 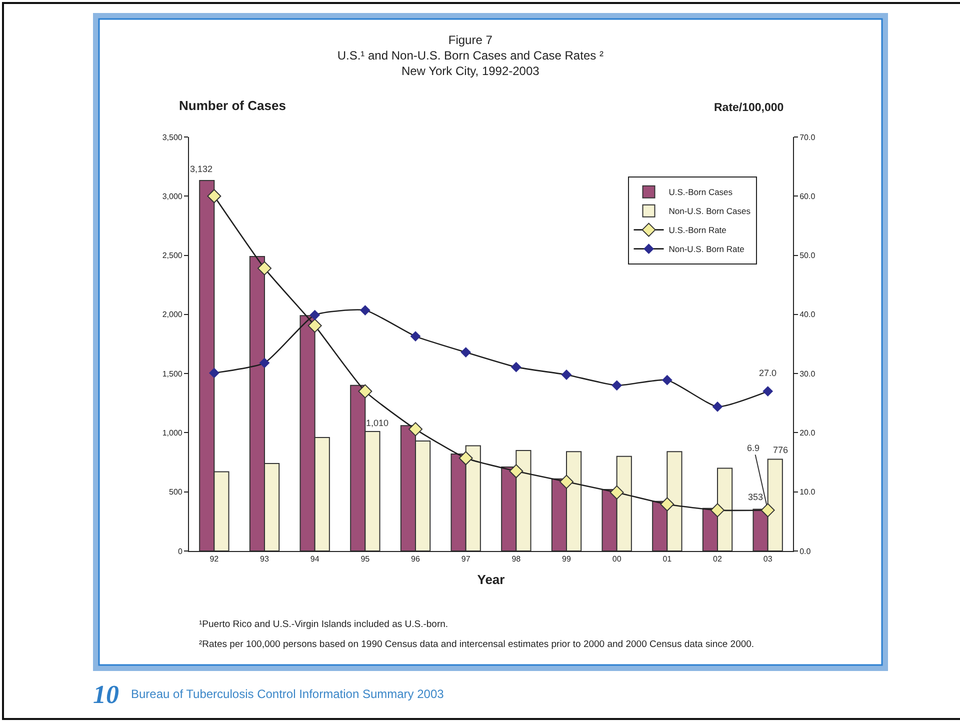 What do you see at coordinates (315, 559) in the screenshot?
I see `x-tick-label: 94` at bounding box center [315, 559].